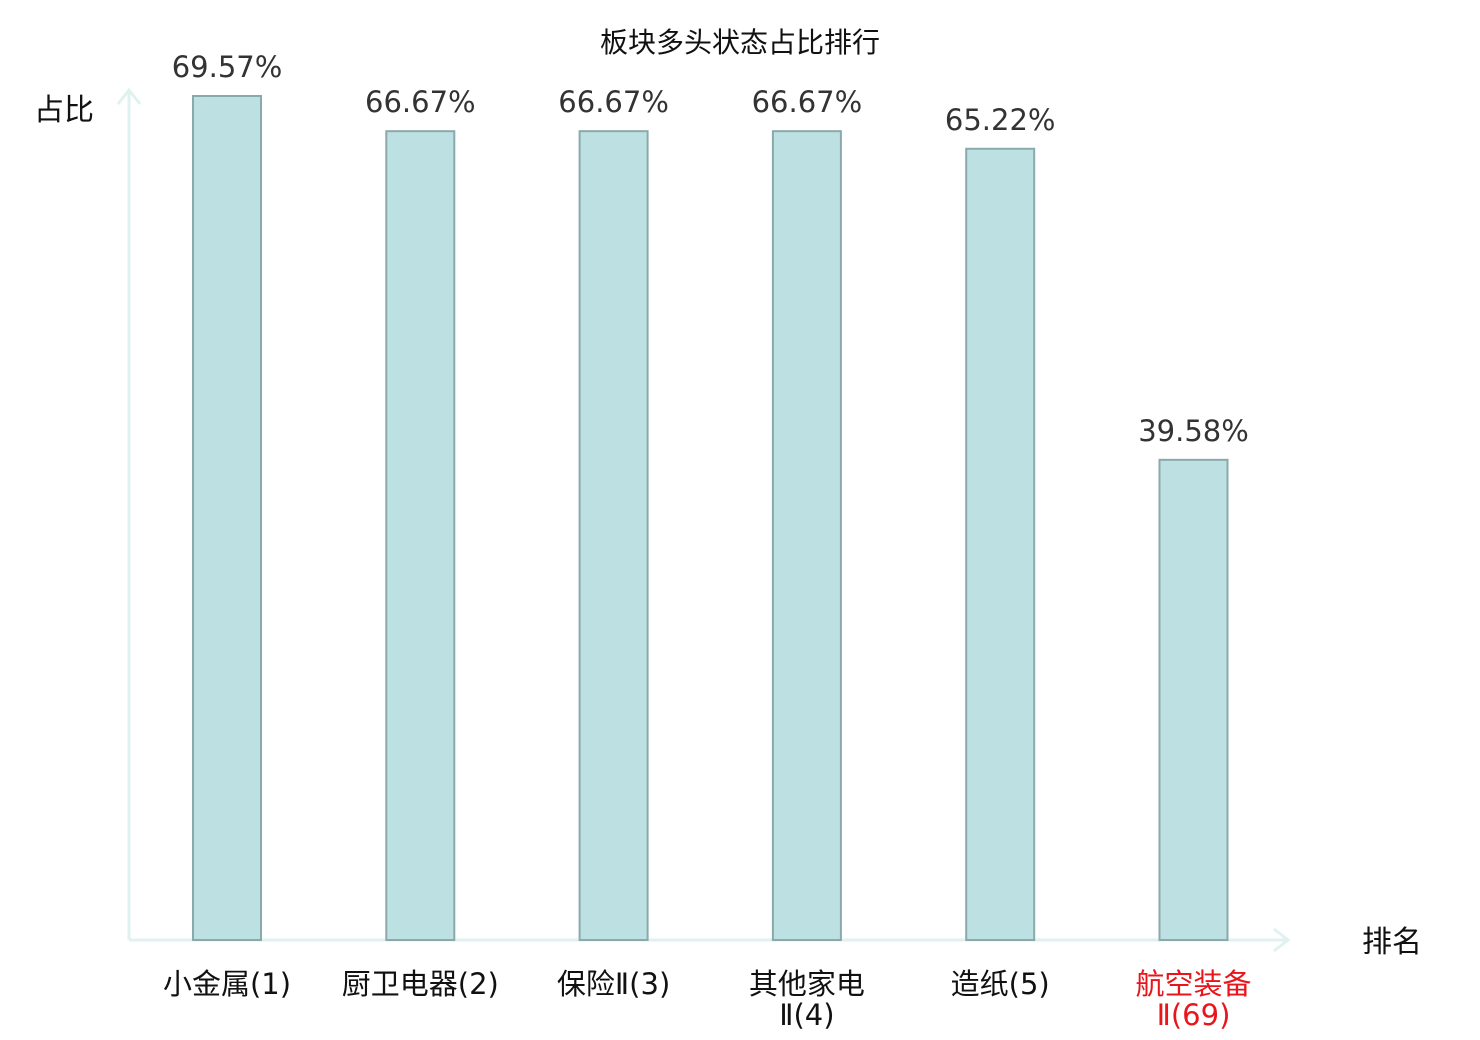  Describe the element at coordinates (1194, 1015) in the screenshot. I see `category-label: Ⅱ(69)` at that location.